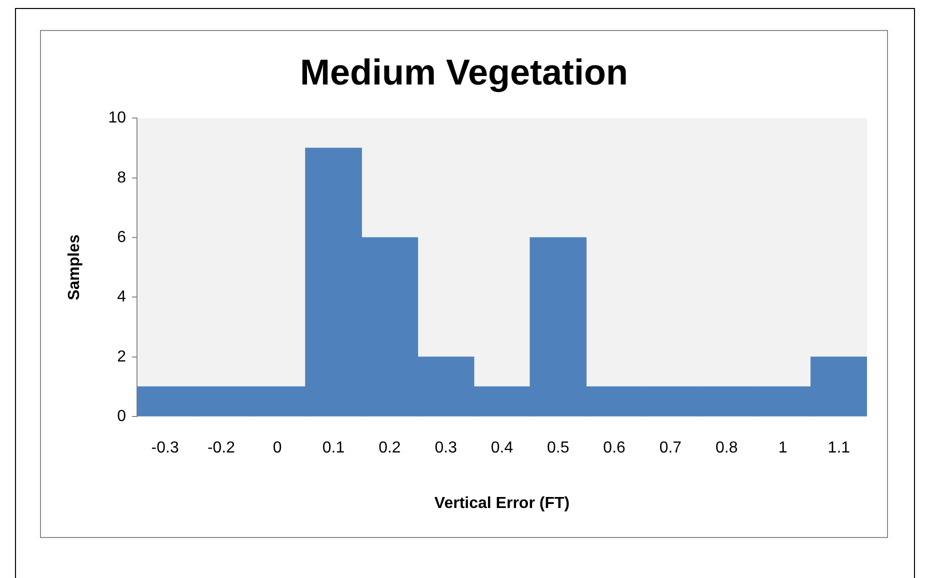 This screenshot has width=925, height=578. What do you see at coordinates (389, 448) in the screenshot?
I see `x-tick-label: 0.2` at bounding box center [389, 448].